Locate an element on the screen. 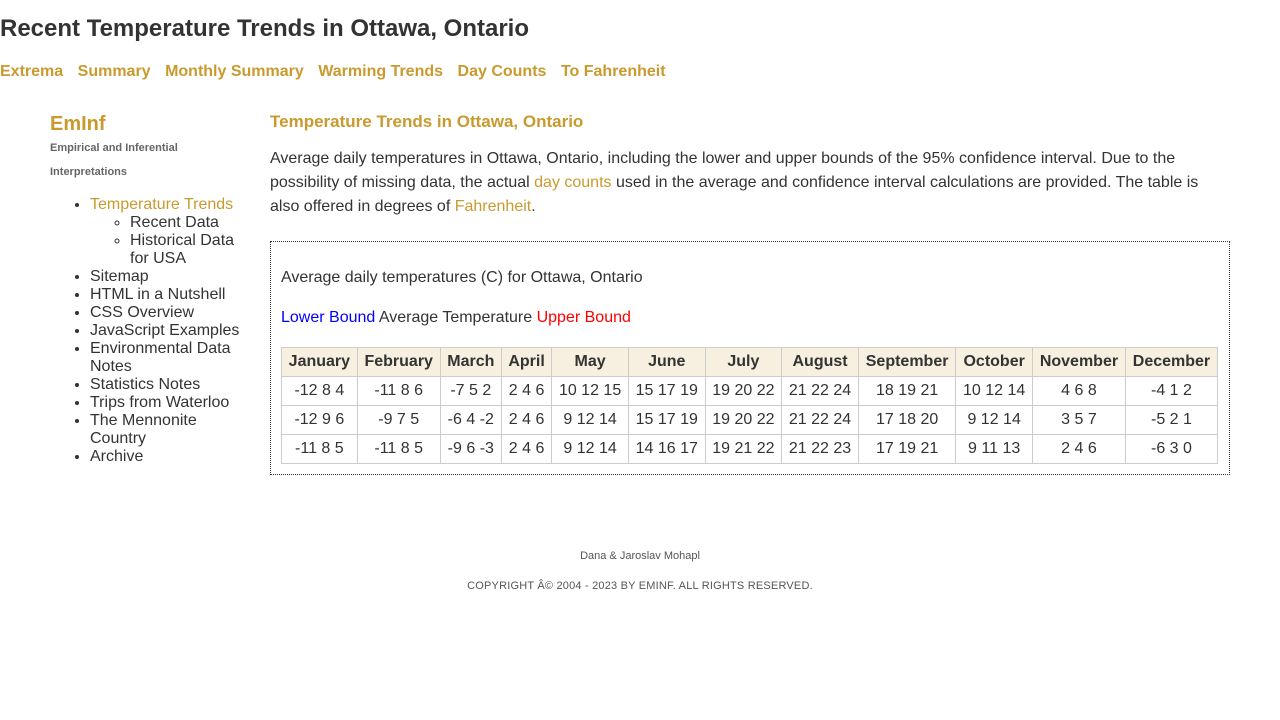  table-cell: 18 19 21 is located at coordinates (907, 391).